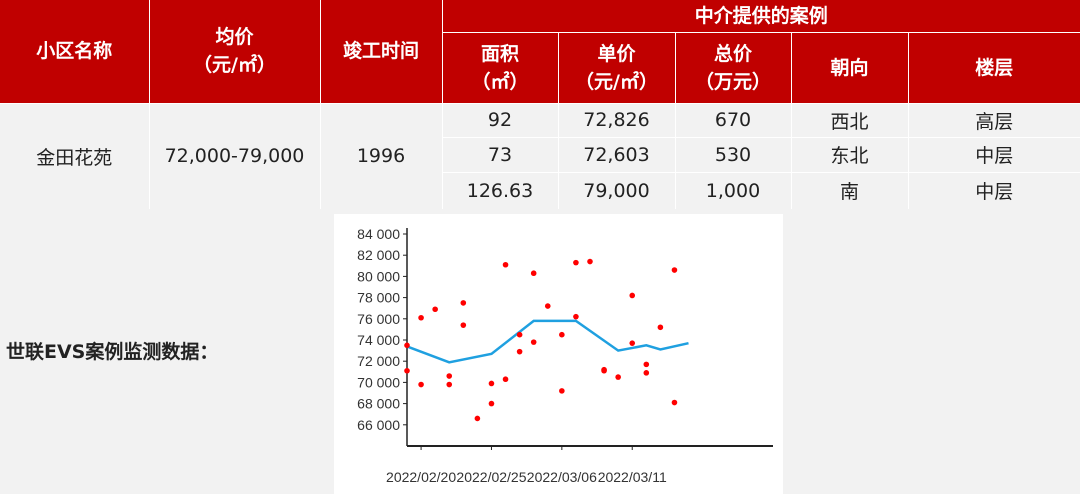 The height and width of the screenshot is (498, 1080). What do you see at coordinates (378, 255) in the screenshot?
I see `y-tick-label: 82 000` at bounding box center [378, 255].